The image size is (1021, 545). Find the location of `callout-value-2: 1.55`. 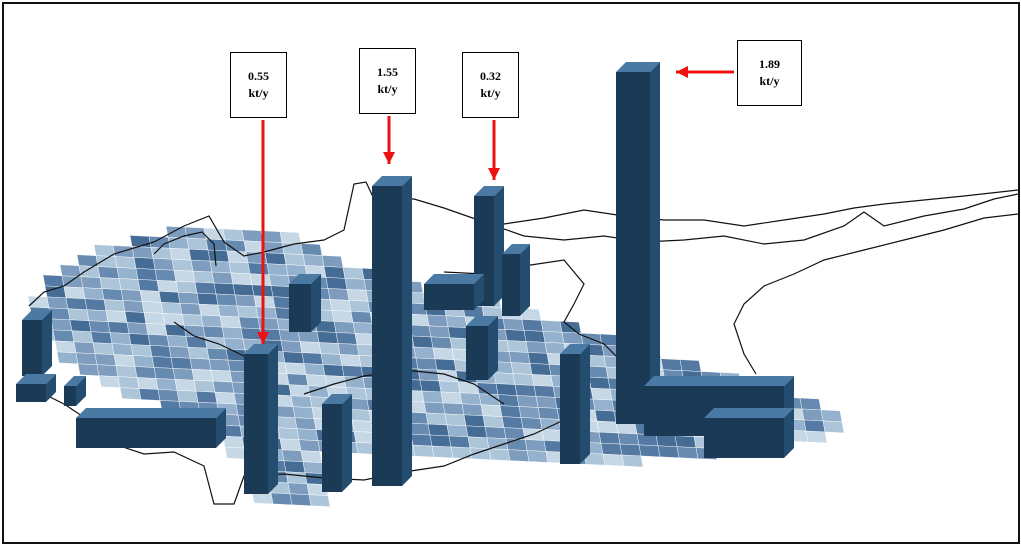

callout-value-2: 1.55 is located at coordinates (387, 72).